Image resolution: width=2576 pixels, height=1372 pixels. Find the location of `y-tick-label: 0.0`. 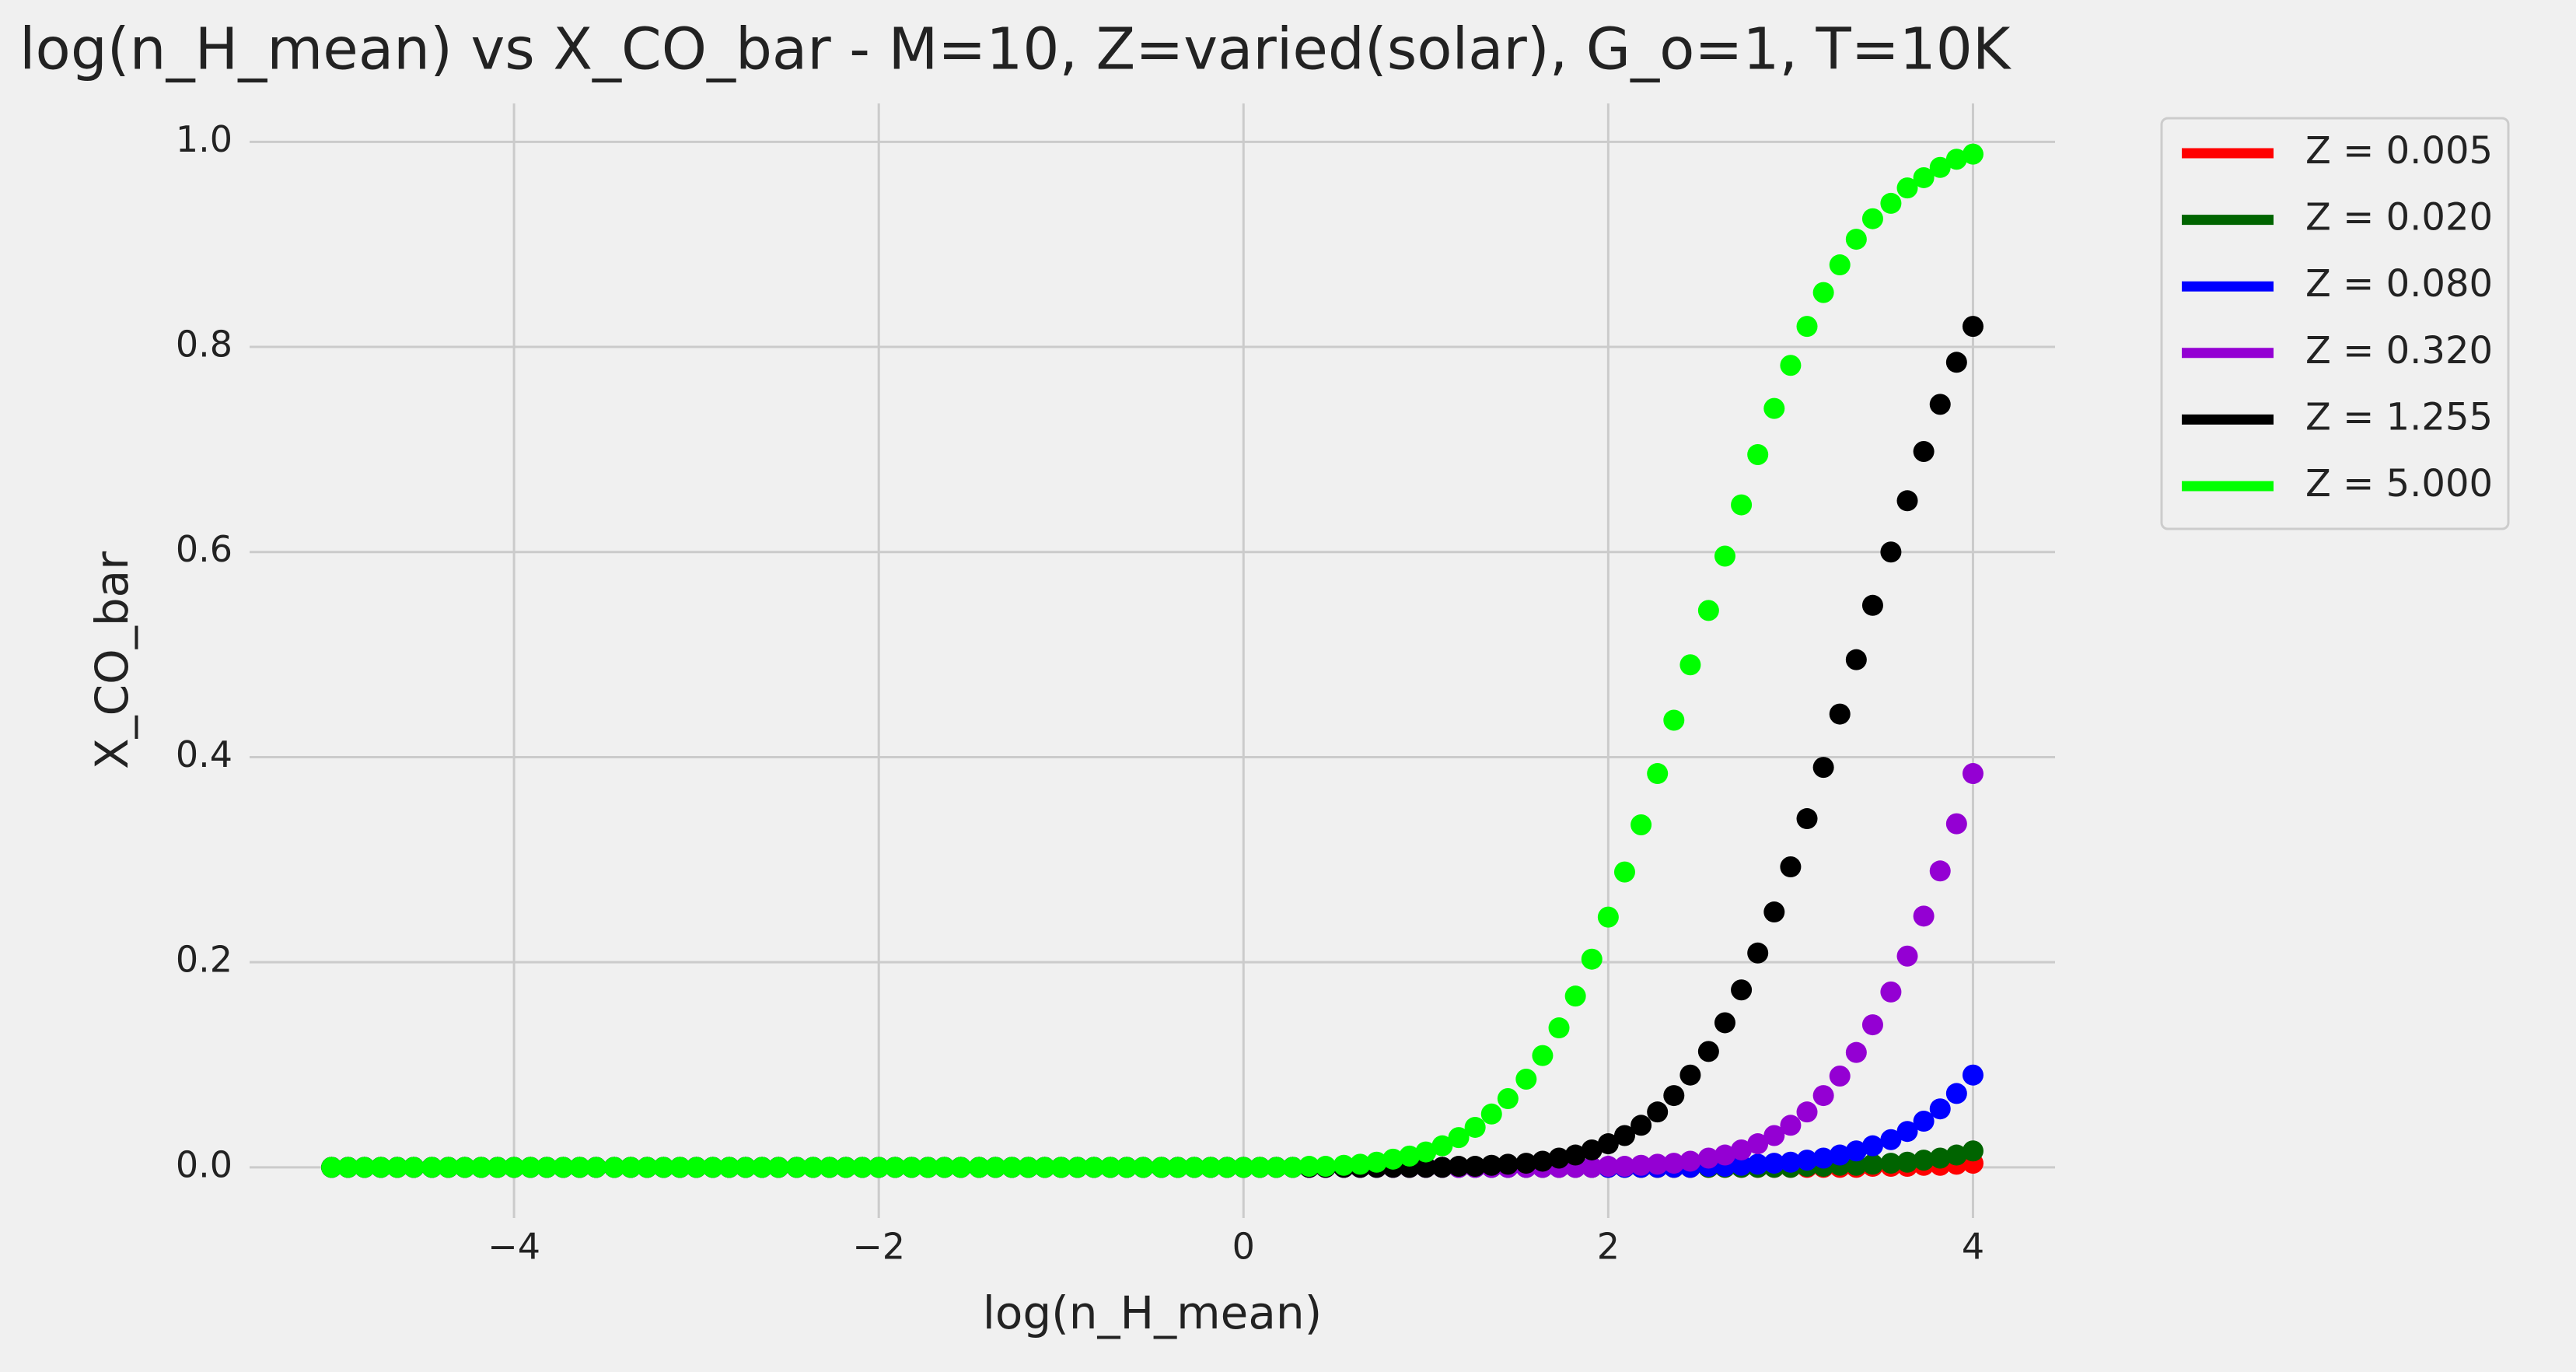

y-tick-label: 0.0 is located at coordinates (204, 1164).